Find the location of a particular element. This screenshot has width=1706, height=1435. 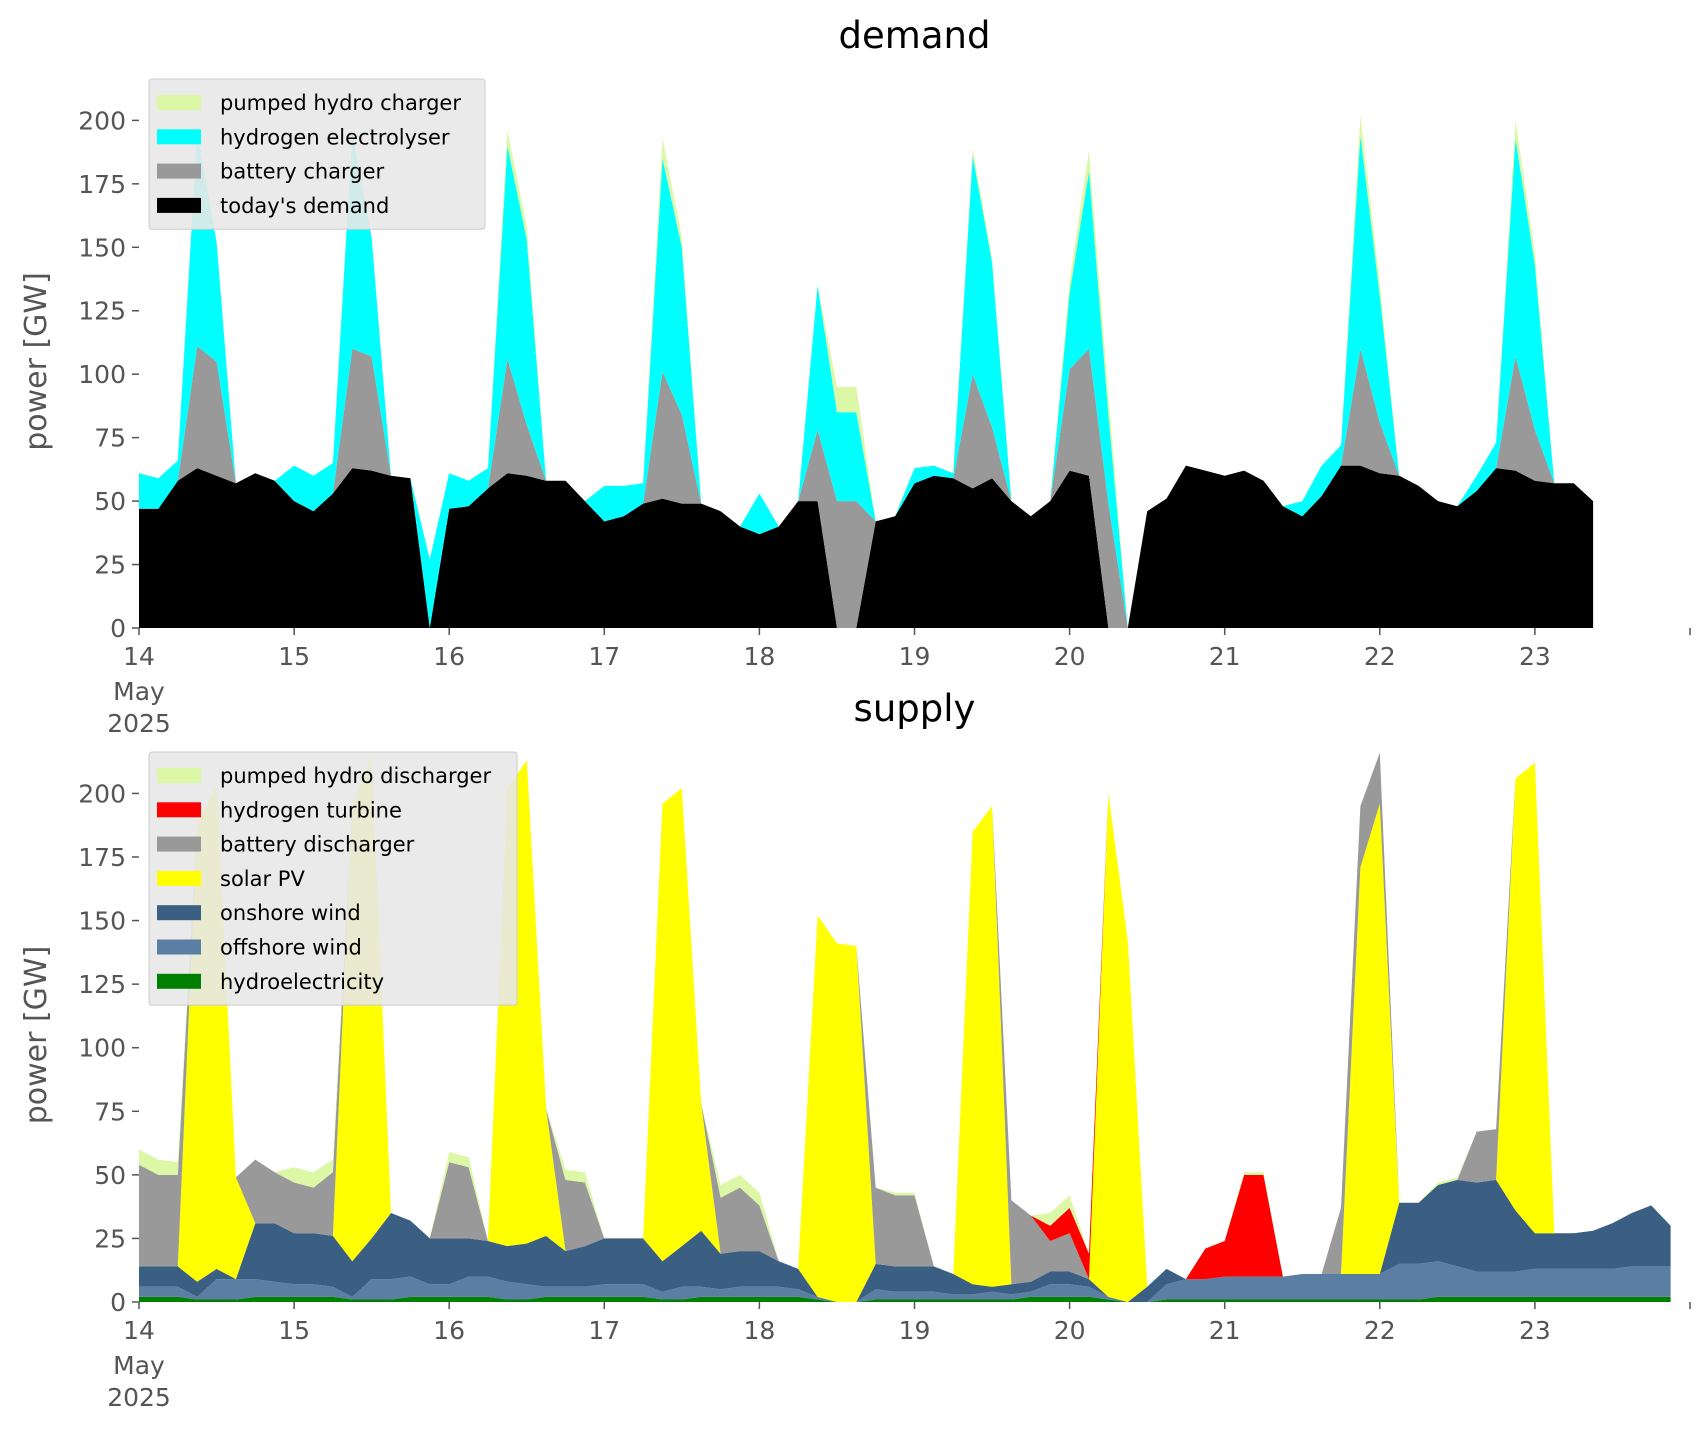

legend-label-solar-pv: solar PV is located at coordinates (262, 879).